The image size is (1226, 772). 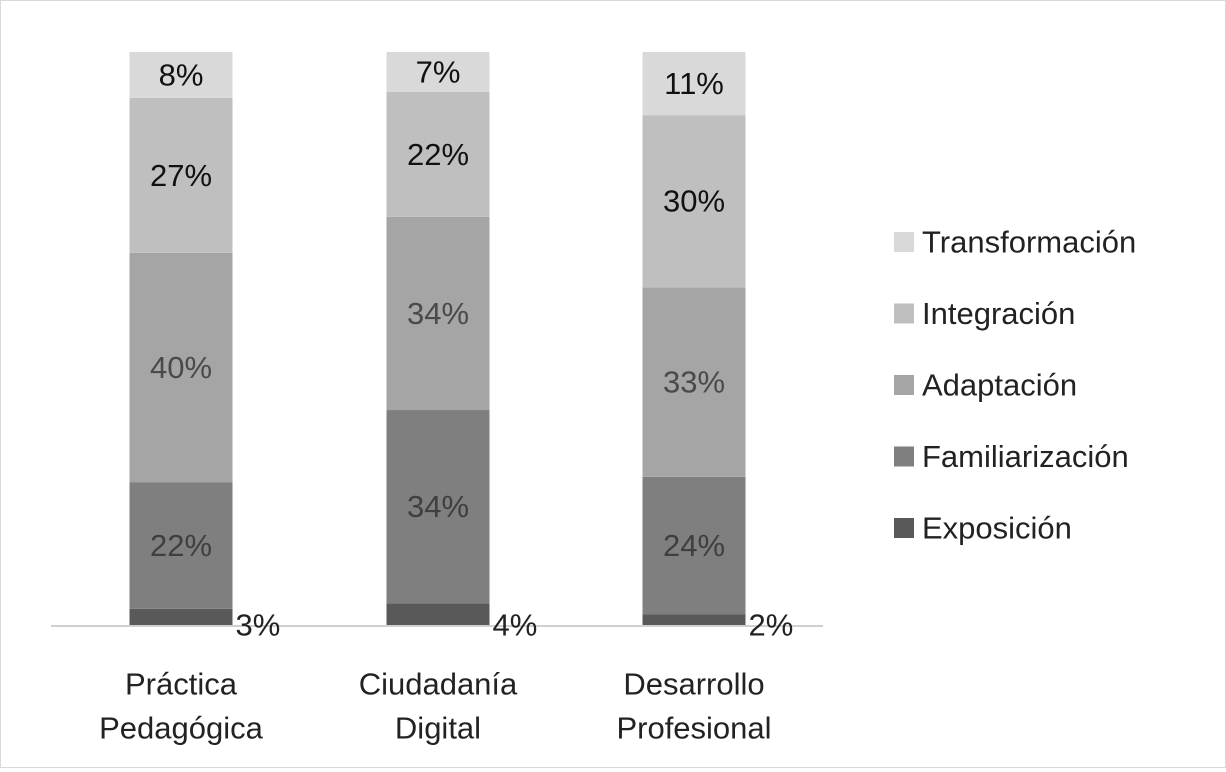 I want to click on x-tick-label: Desarrollo, so click(x=693, y=684).